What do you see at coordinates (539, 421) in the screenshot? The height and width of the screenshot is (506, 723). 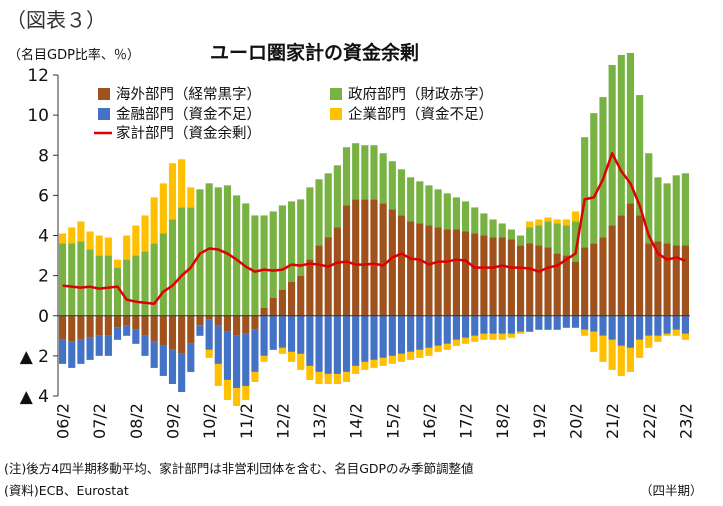 I see `x-tick-label: 19/2` at bounding box center [539, 421].